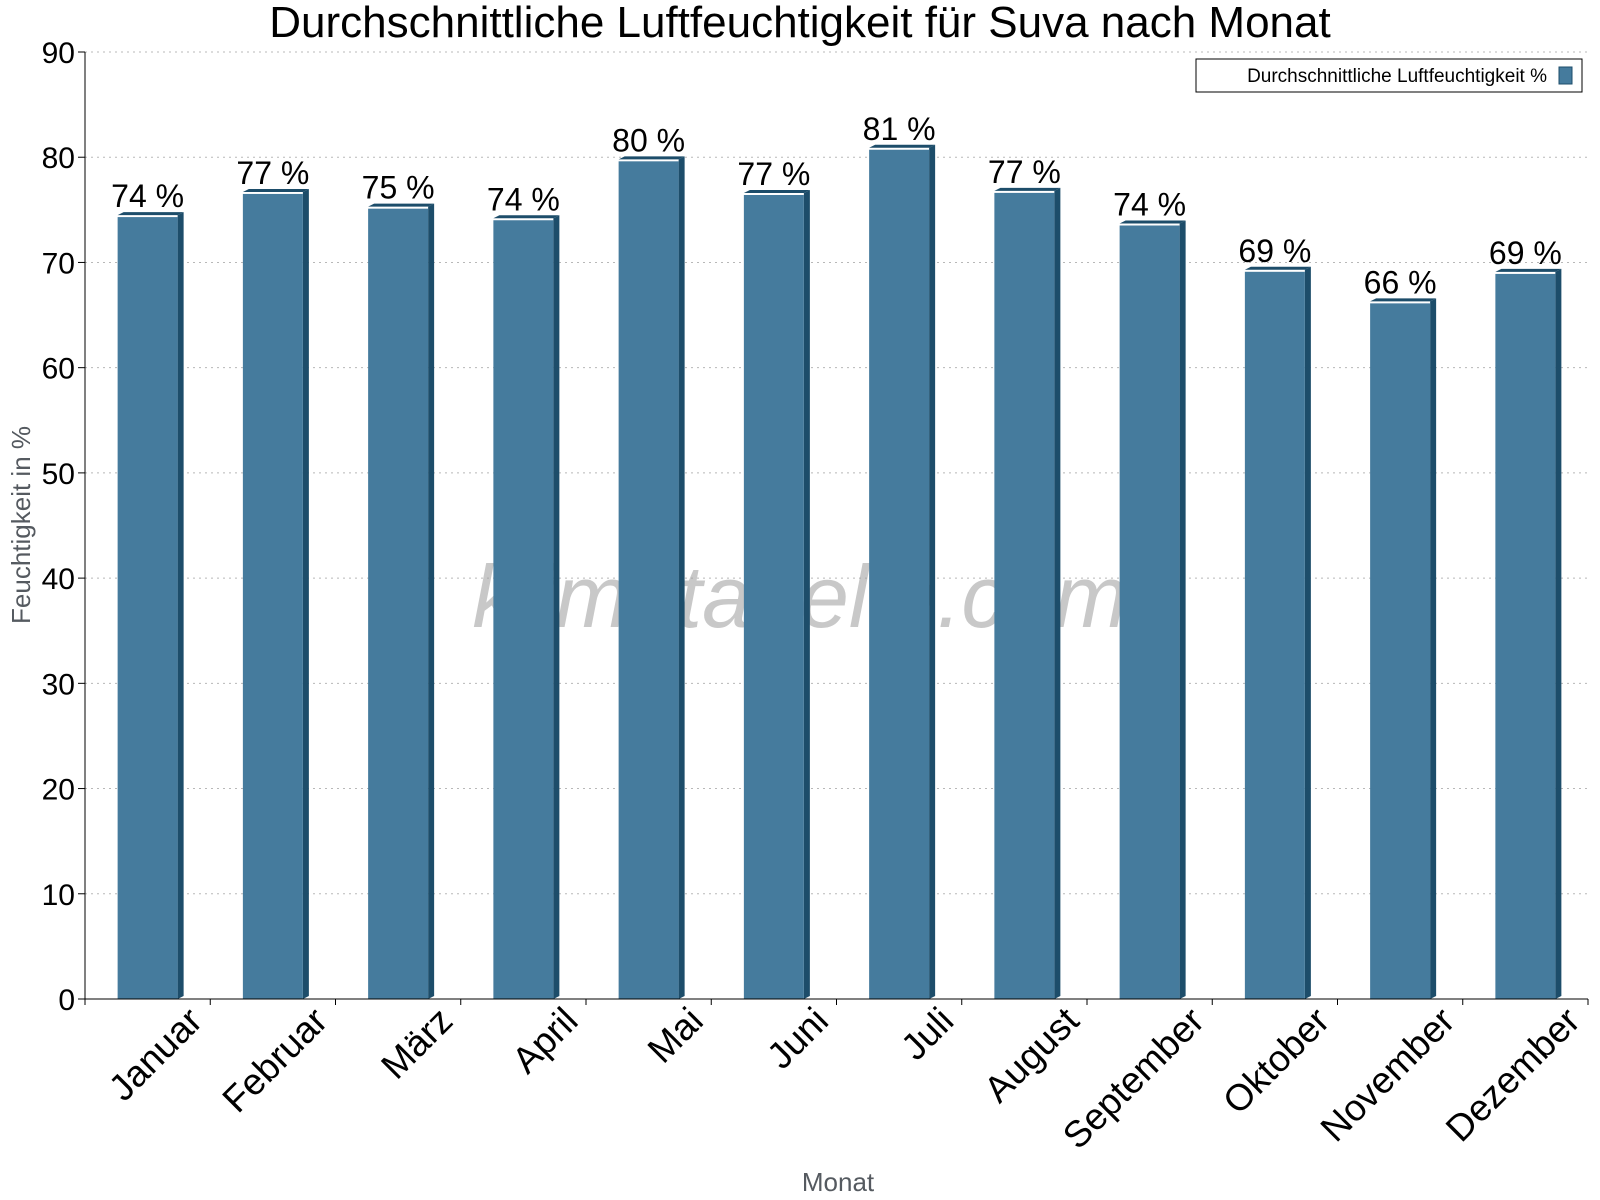 The height and width of the screenshot is (1200, 1600). Describe the element at coordinates (58, 895) in the screenshot. I see `y-tick-label: 10` at that location.